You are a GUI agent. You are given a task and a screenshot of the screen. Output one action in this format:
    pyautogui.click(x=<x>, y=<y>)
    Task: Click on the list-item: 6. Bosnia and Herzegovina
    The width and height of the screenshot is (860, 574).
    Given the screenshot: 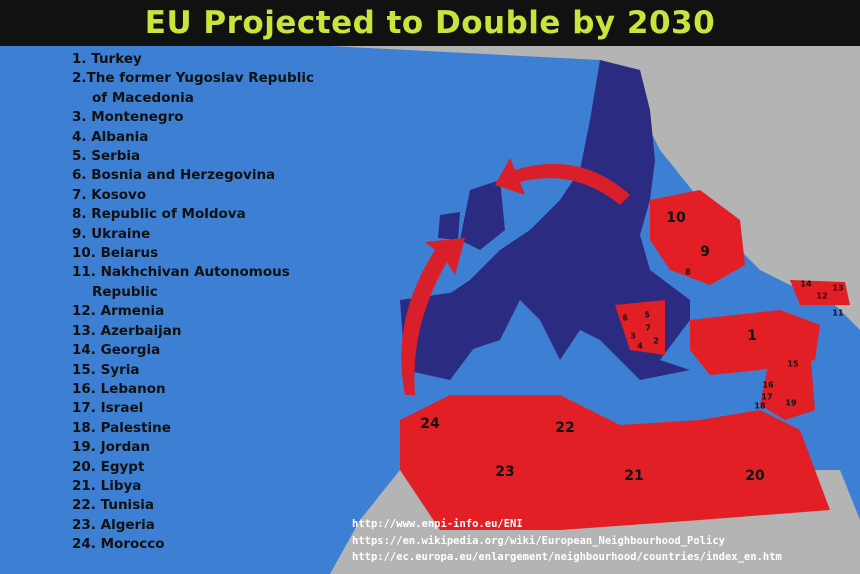 What is the action you would take?
    pyautogui.click(x=174, y=175)
    